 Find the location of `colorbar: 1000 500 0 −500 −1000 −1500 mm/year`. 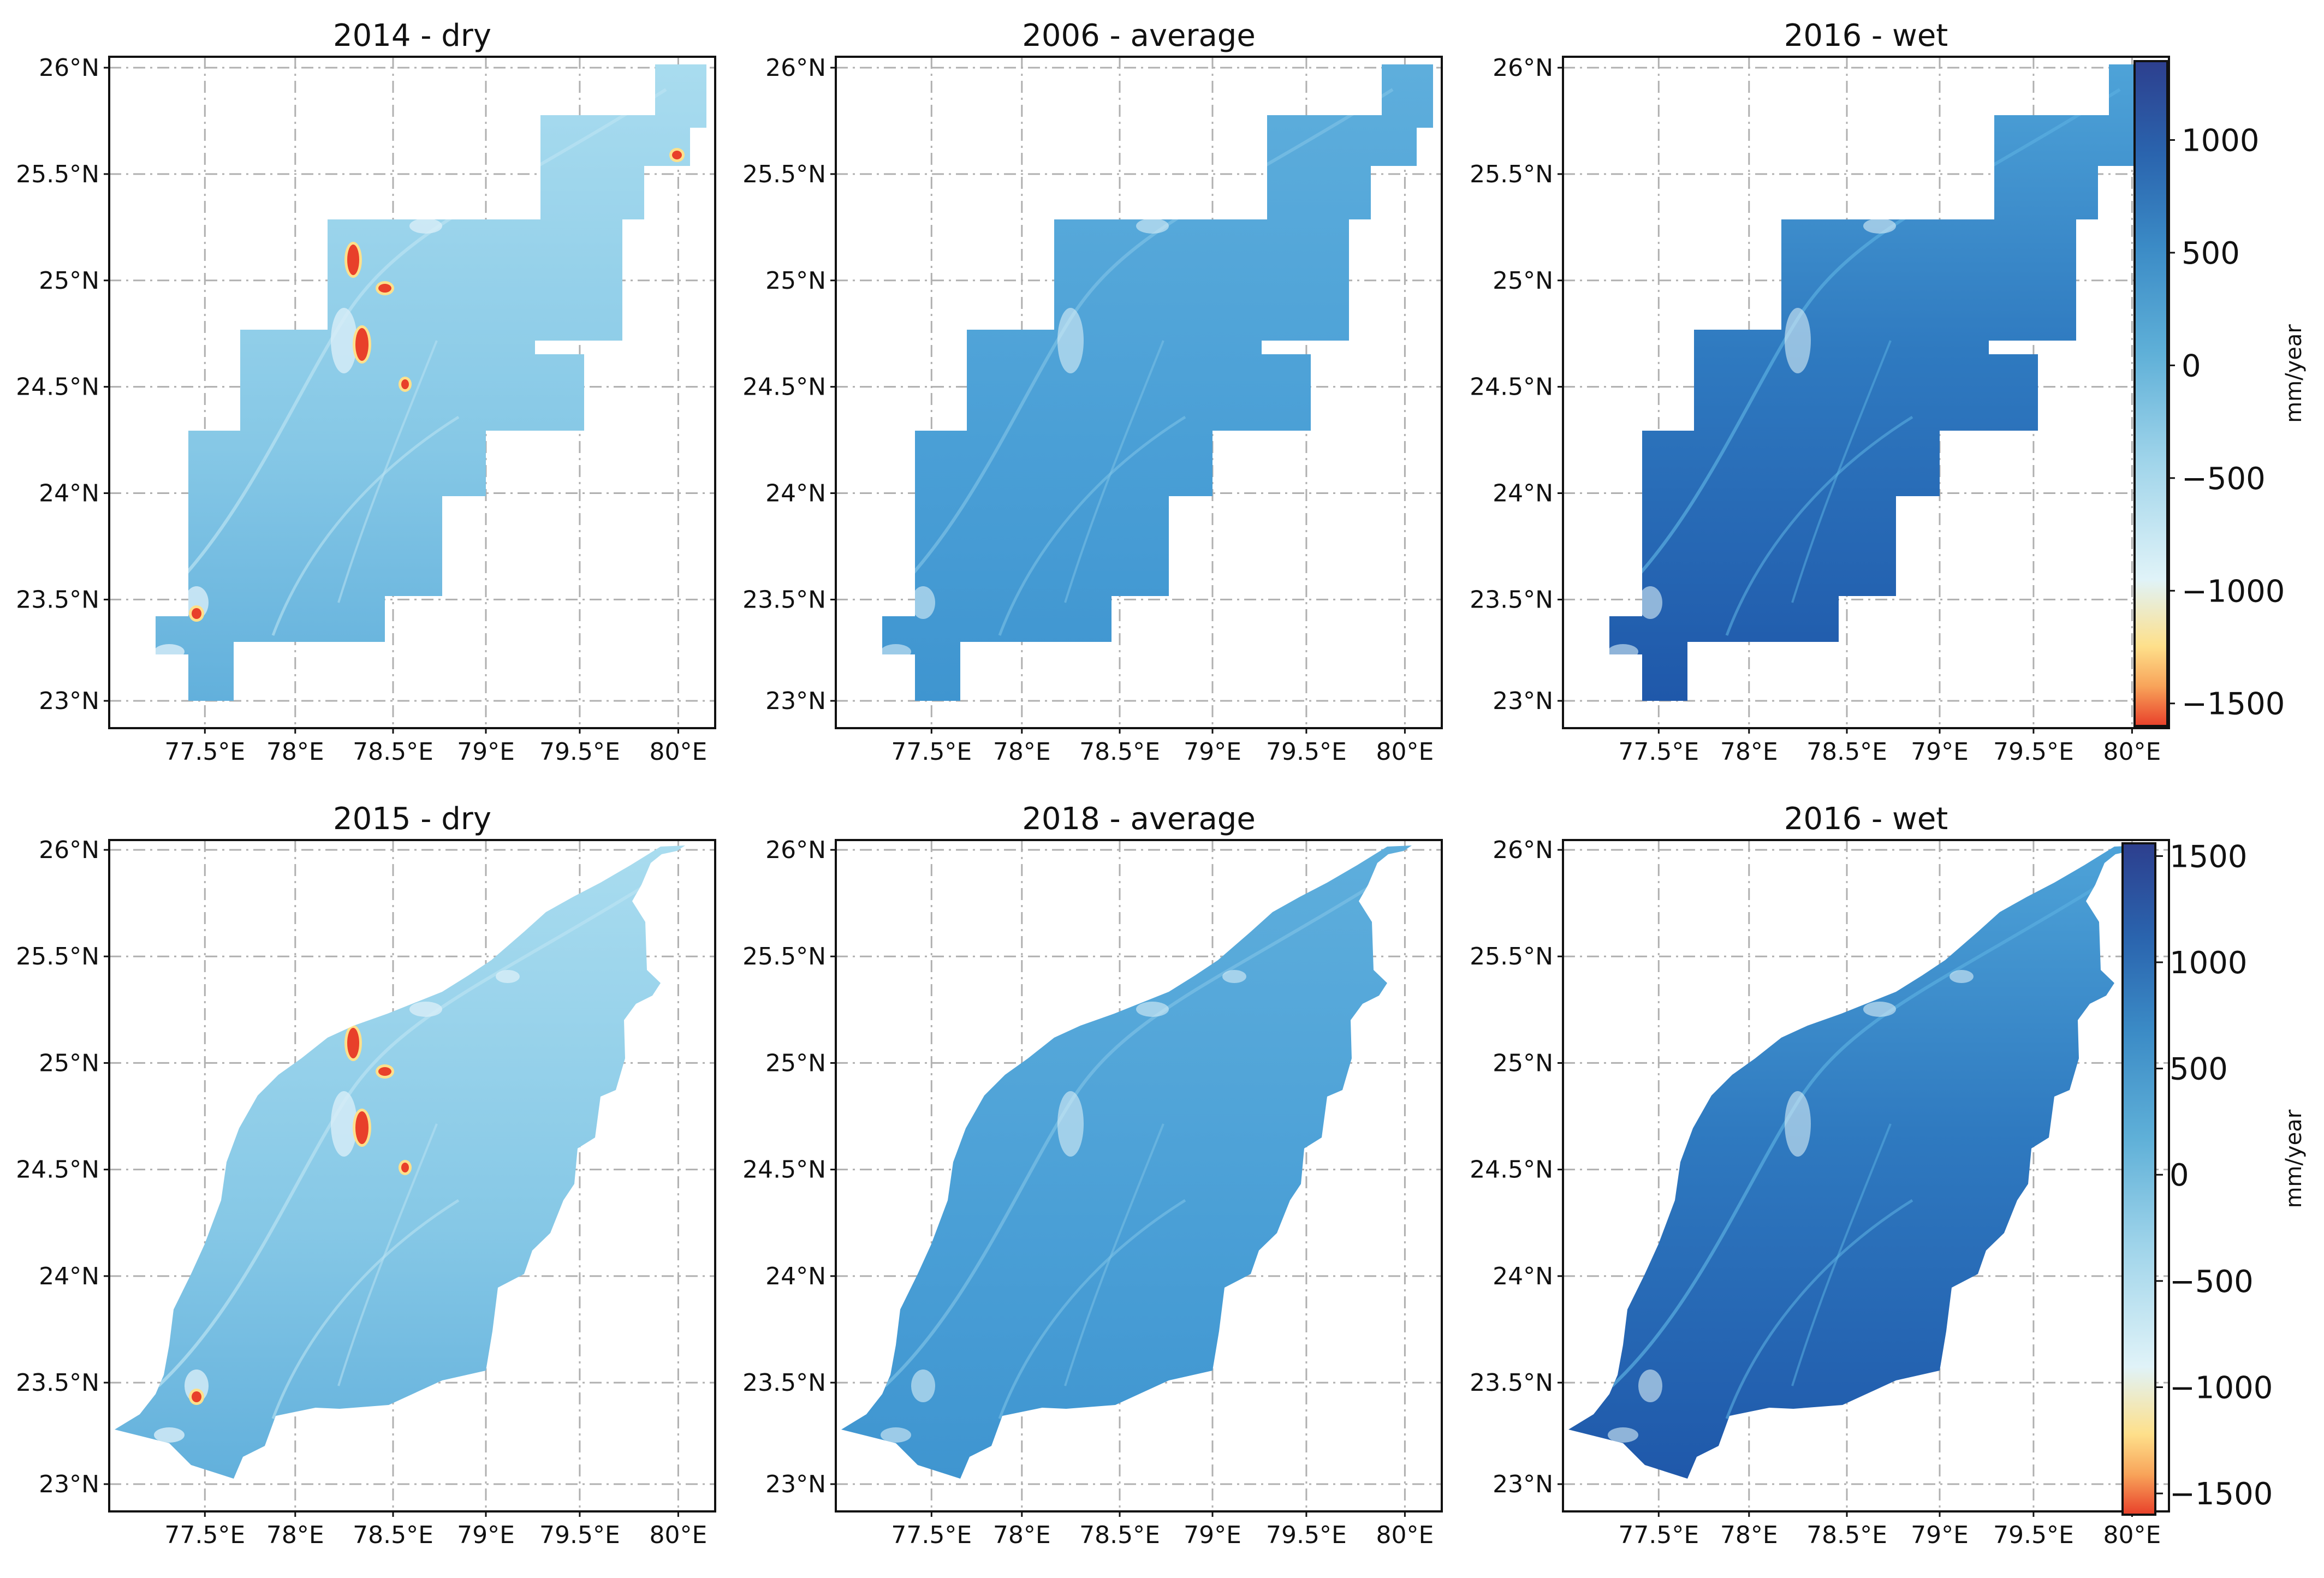

colorbar: 1000 500 0 −500 −1000 −1500 mm/year is located at coordinates (2220, 393).